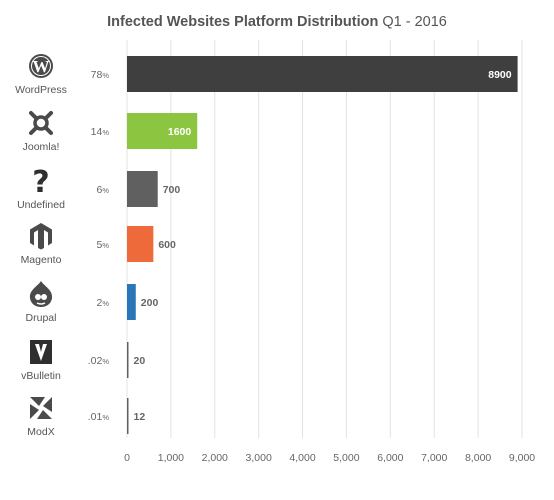 The height and width of the screenshot is (500, 554). What do you see at coordinates (180, 132) in the screenshot?
I see `value-label: 1600` at bounding box center [180, 132].